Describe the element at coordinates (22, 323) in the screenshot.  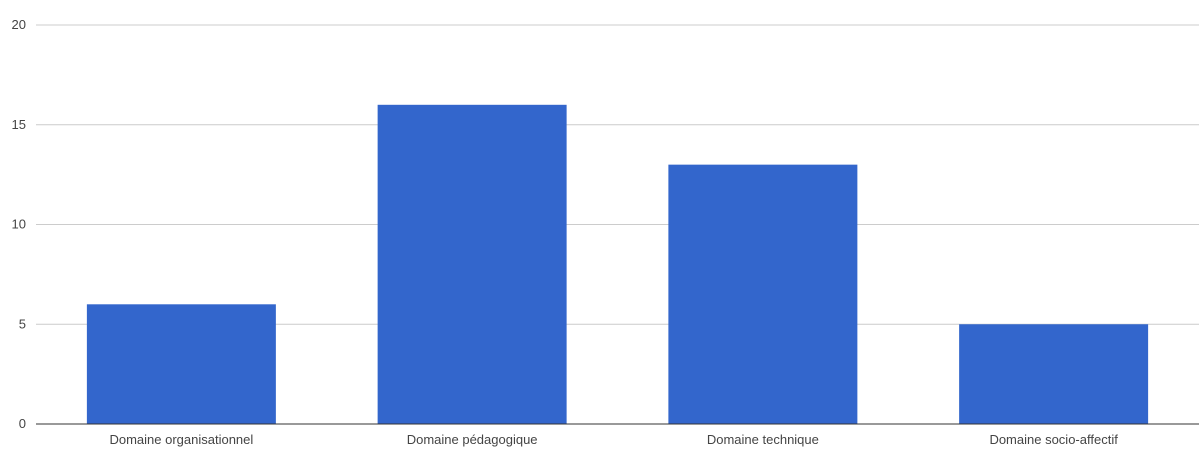
I see `y-tick-label: 5` at that location.